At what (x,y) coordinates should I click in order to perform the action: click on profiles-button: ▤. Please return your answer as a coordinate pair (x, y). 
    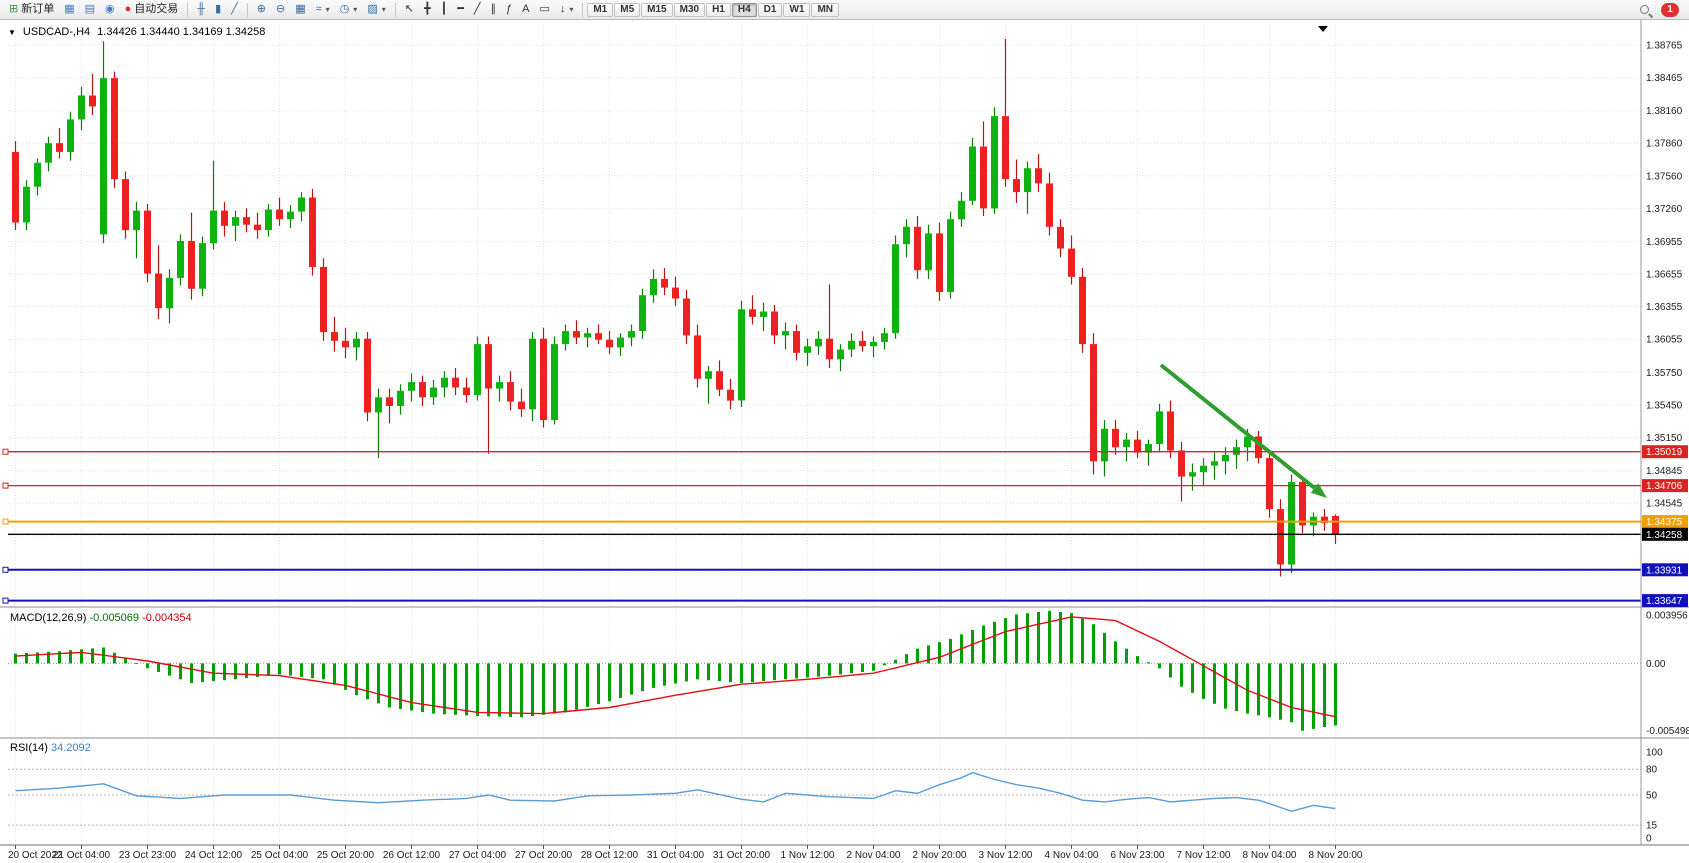
    Looking at the image, I should click on (90, 9).